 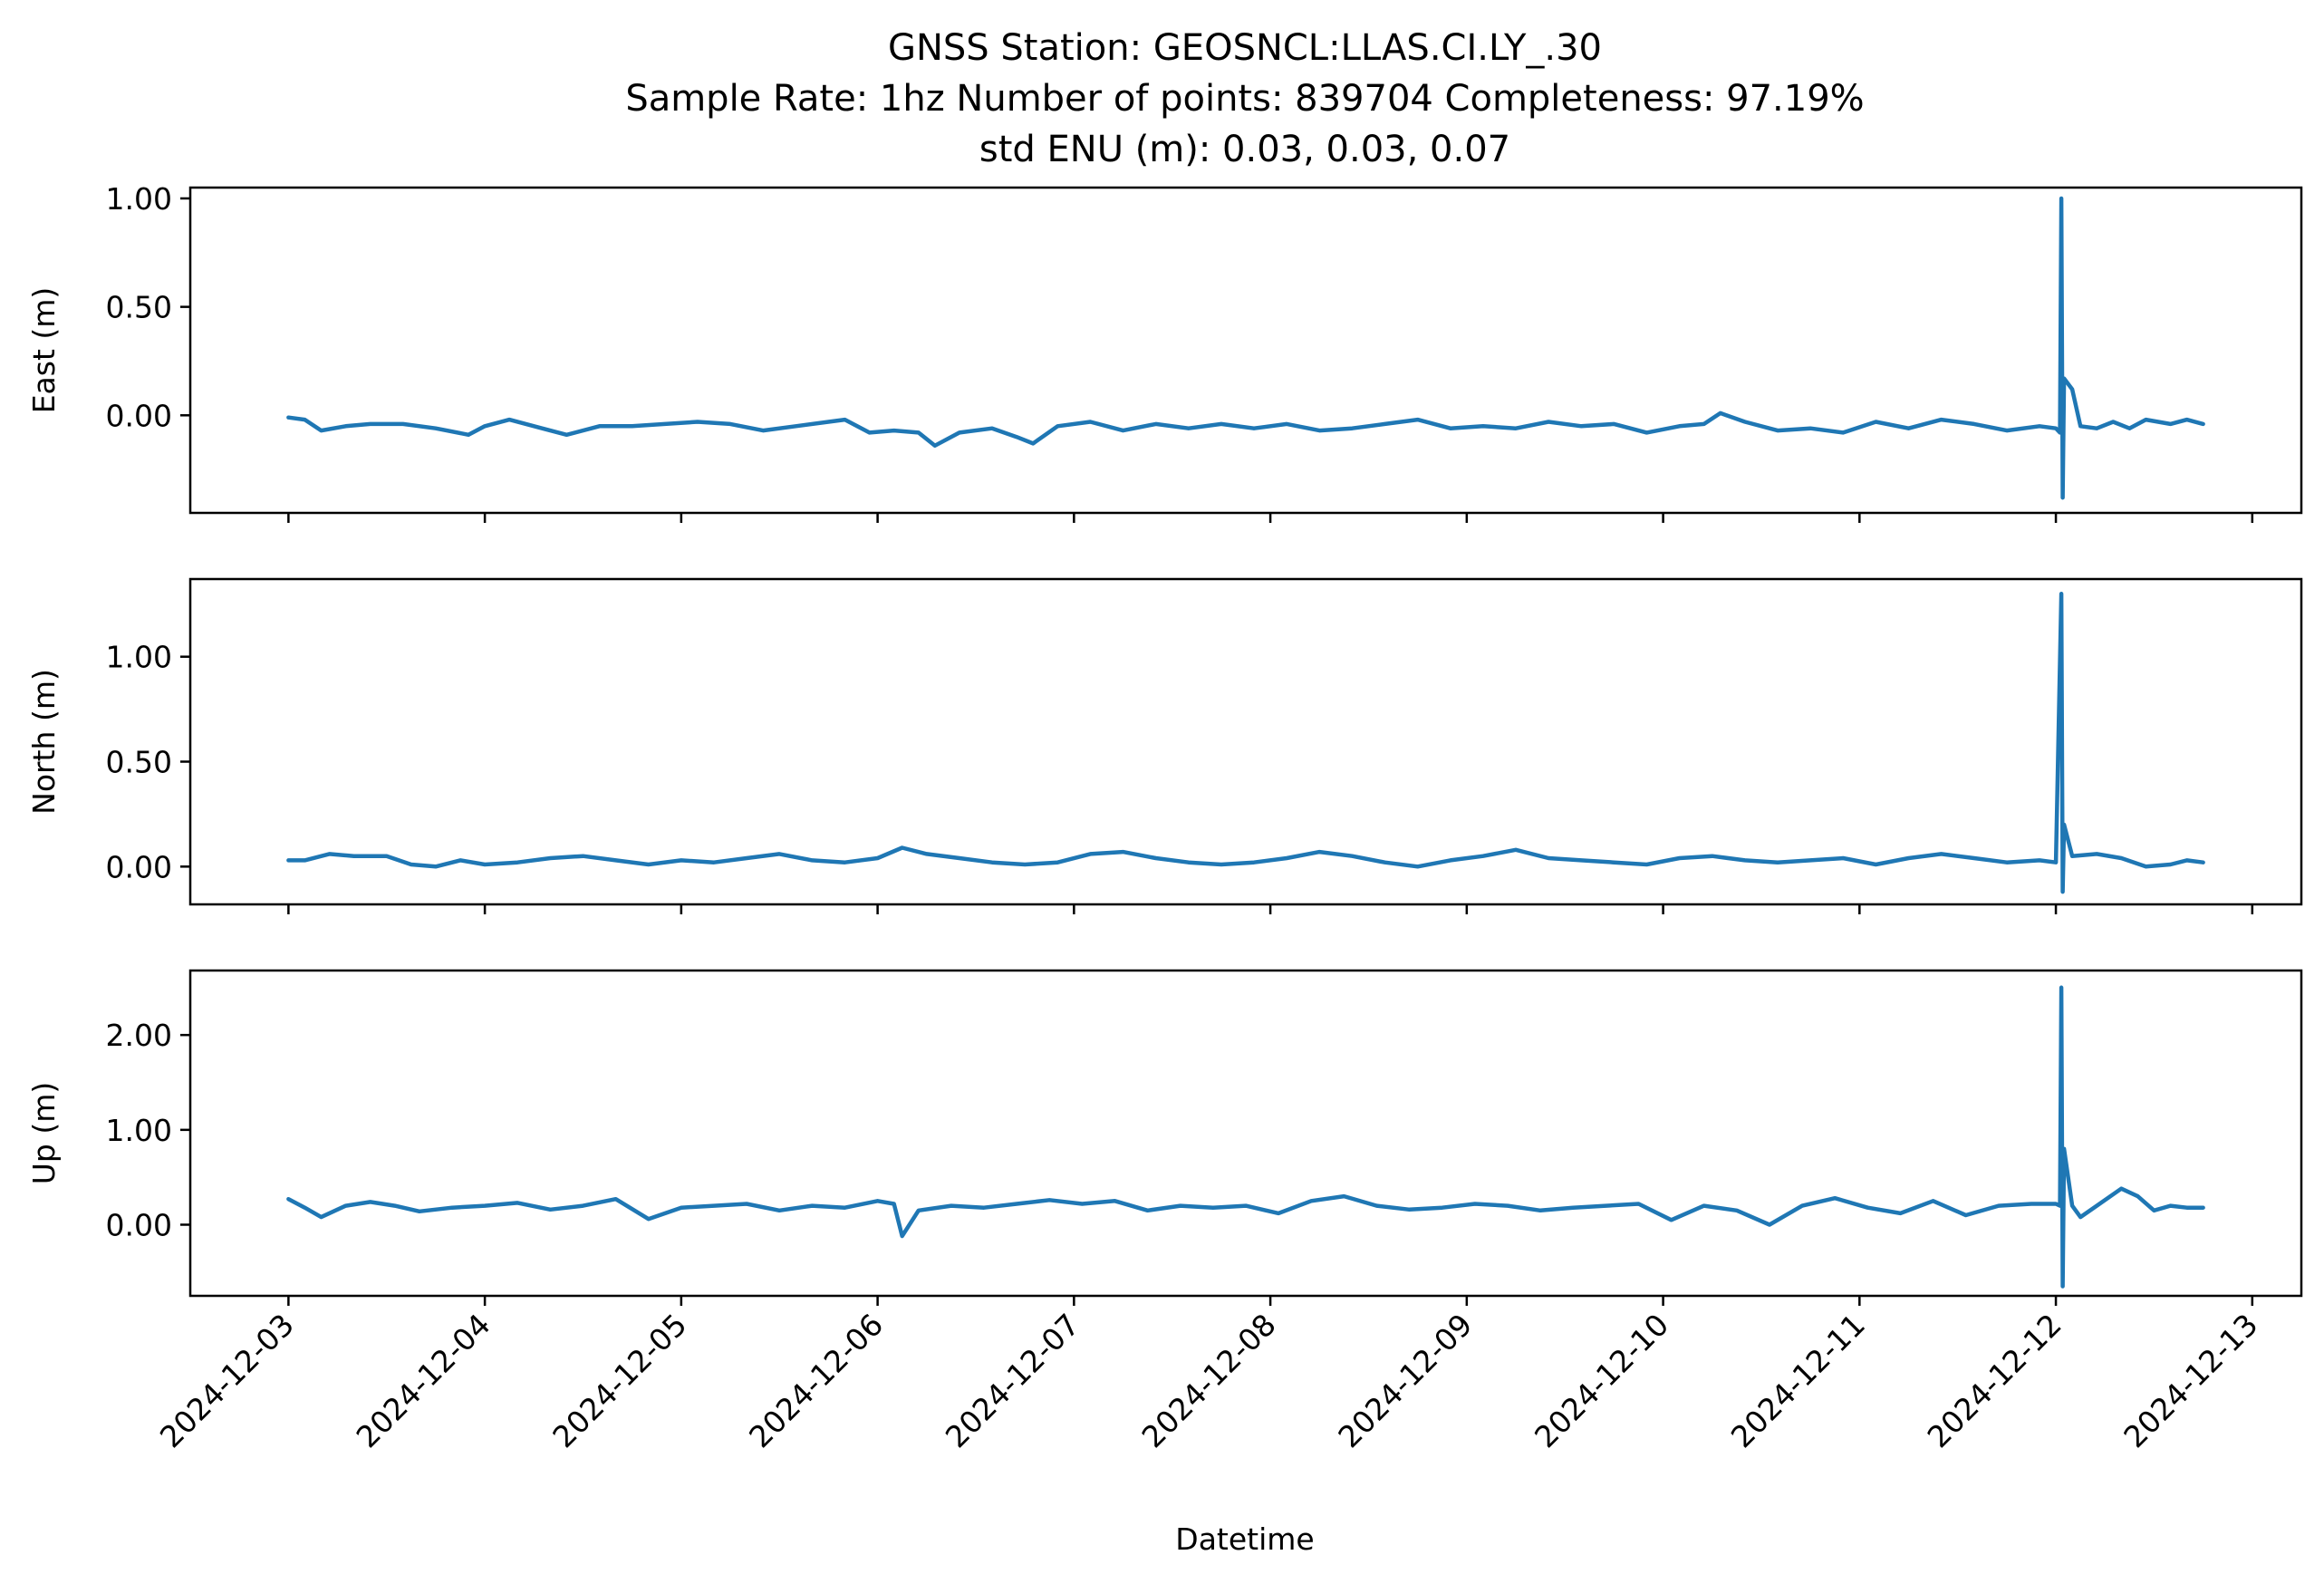 I want to click on north-y-axis-label: North (m), so click(x=44, y=742).